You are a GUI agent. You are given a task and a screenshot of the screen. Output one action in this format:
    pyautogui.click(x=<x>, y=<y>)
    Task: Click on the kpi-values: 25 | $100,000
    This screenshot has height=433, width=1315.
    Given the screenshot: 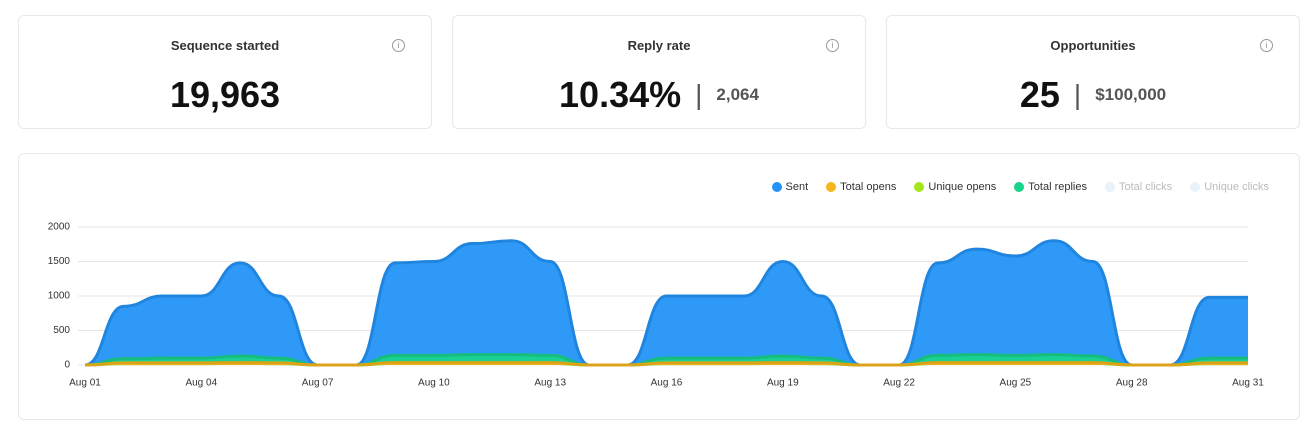 What is the action you would take?
    pyautogui.click(x=1093, y=95)
    